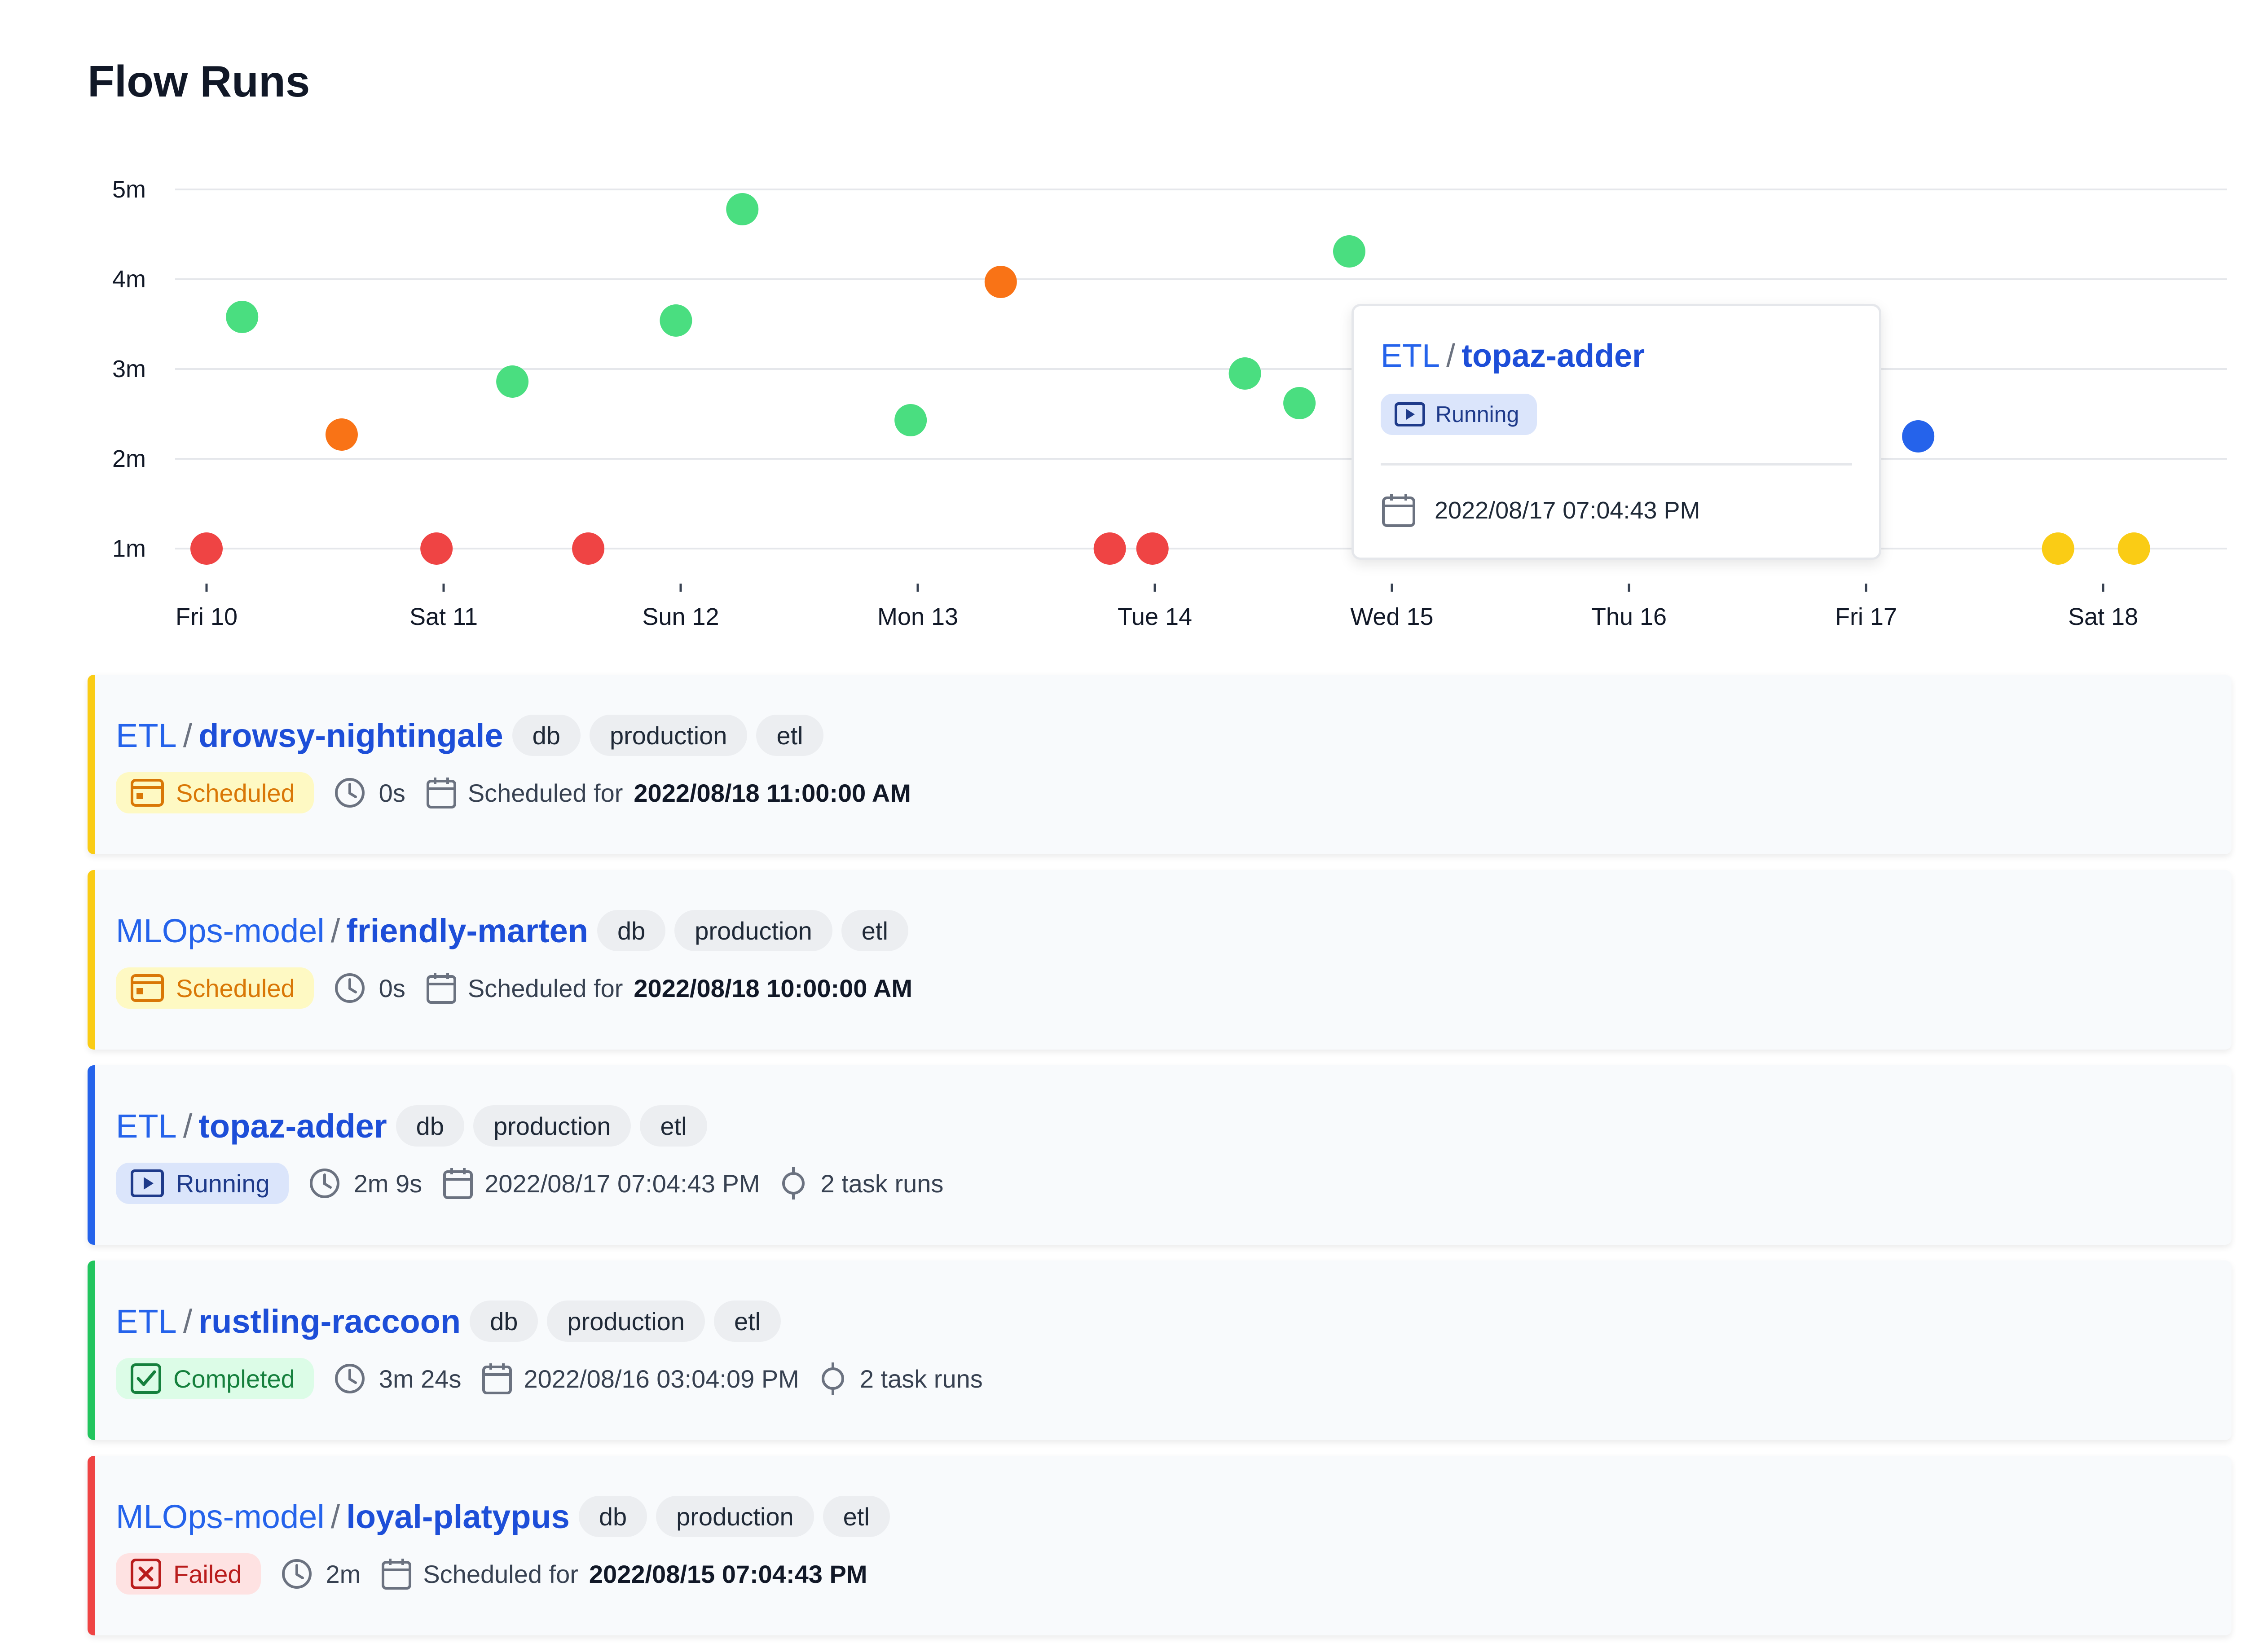 The width and height of the screenshot is (2245, 1652). What do you see at coordinates (292, 1126) in the screenshot?
I see `run-name-link: topaz-adder` at bounding box center [292, 1126].